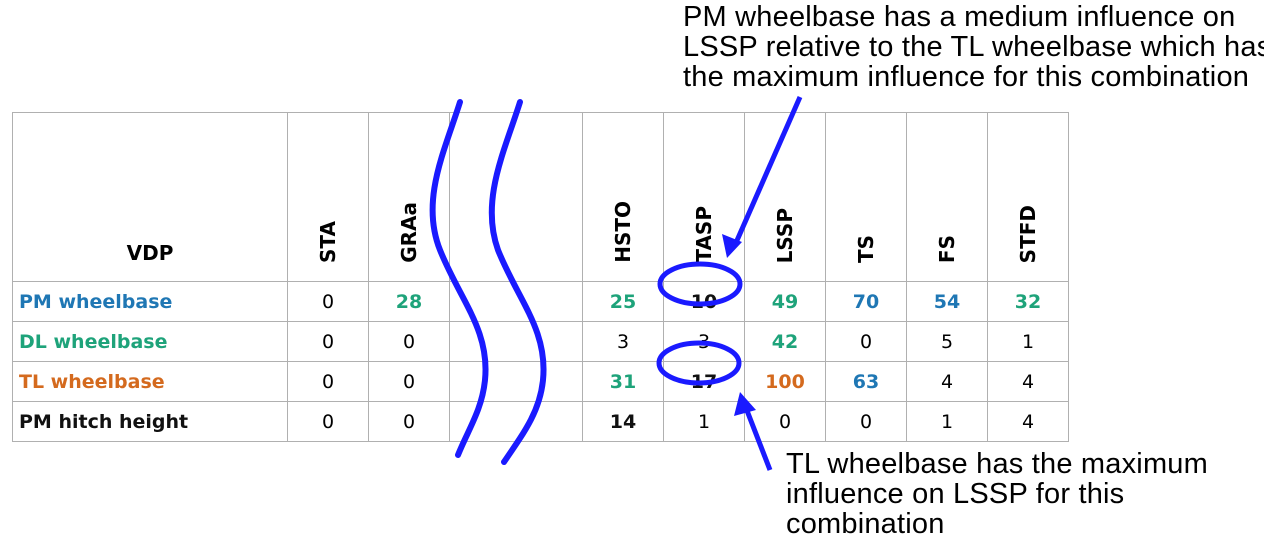 The height and width of the screenshot is (540, 1264). Describe the element at coordinates (866, 381) in the screenshot. I see `table-cell: 63` at that location.